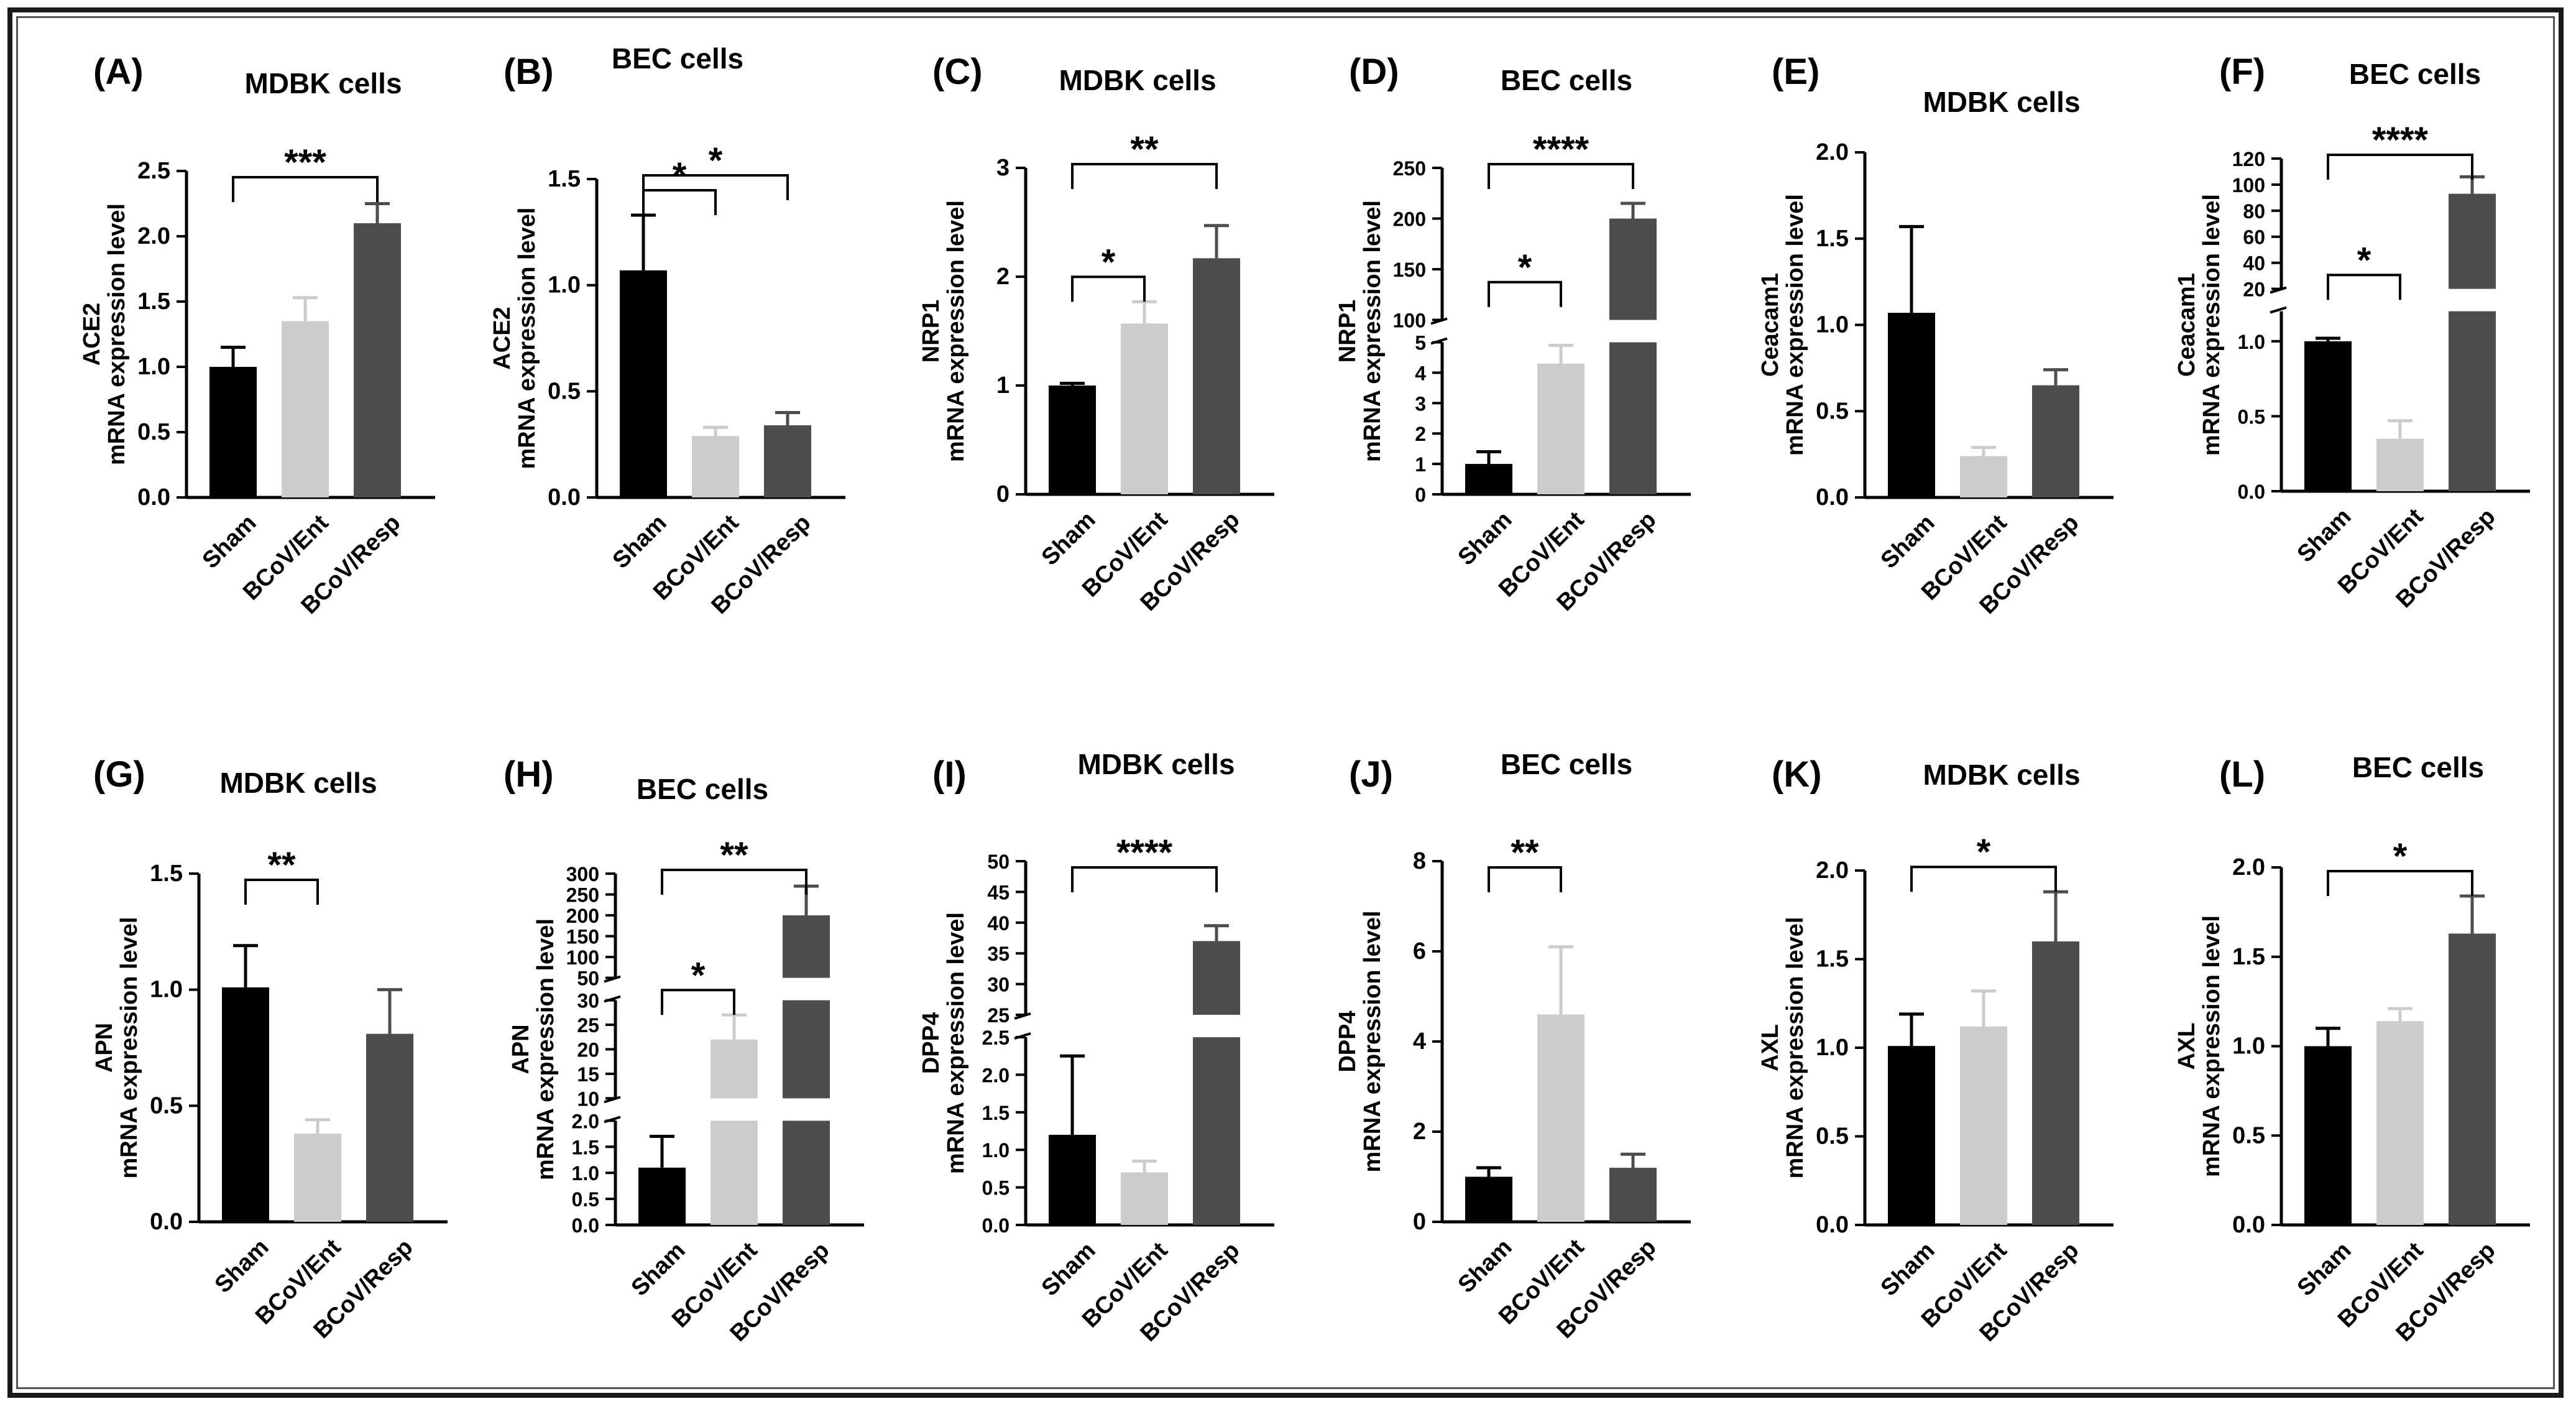 This screenshot has width=2576, height=1409. What do you see at coordinates (582, 937) in the screenshot?
I see `y-tick-label: 150` at bounding box center [582, 937].